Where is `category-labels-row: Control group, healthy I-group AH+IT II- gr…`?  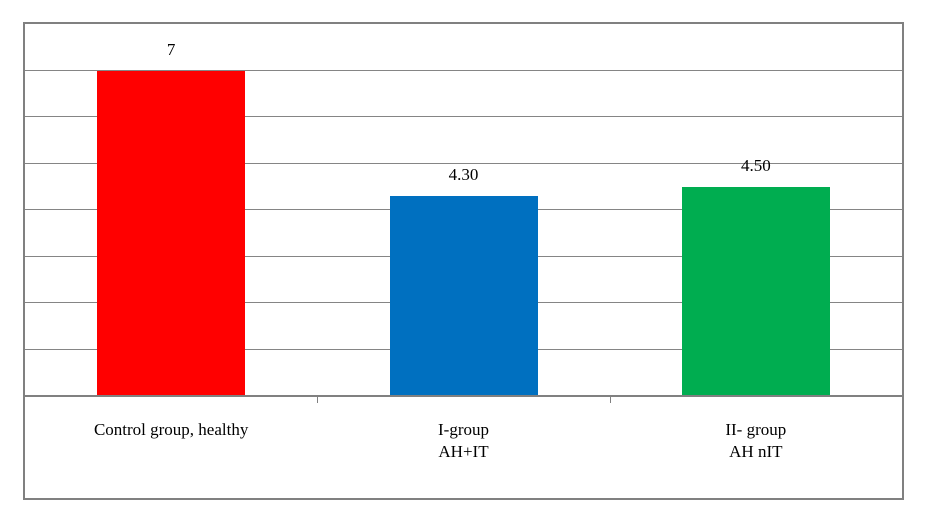
category-labels-row: Control group, healthy I-group AH+IT II- gr… is located at coordinates (463, 430).